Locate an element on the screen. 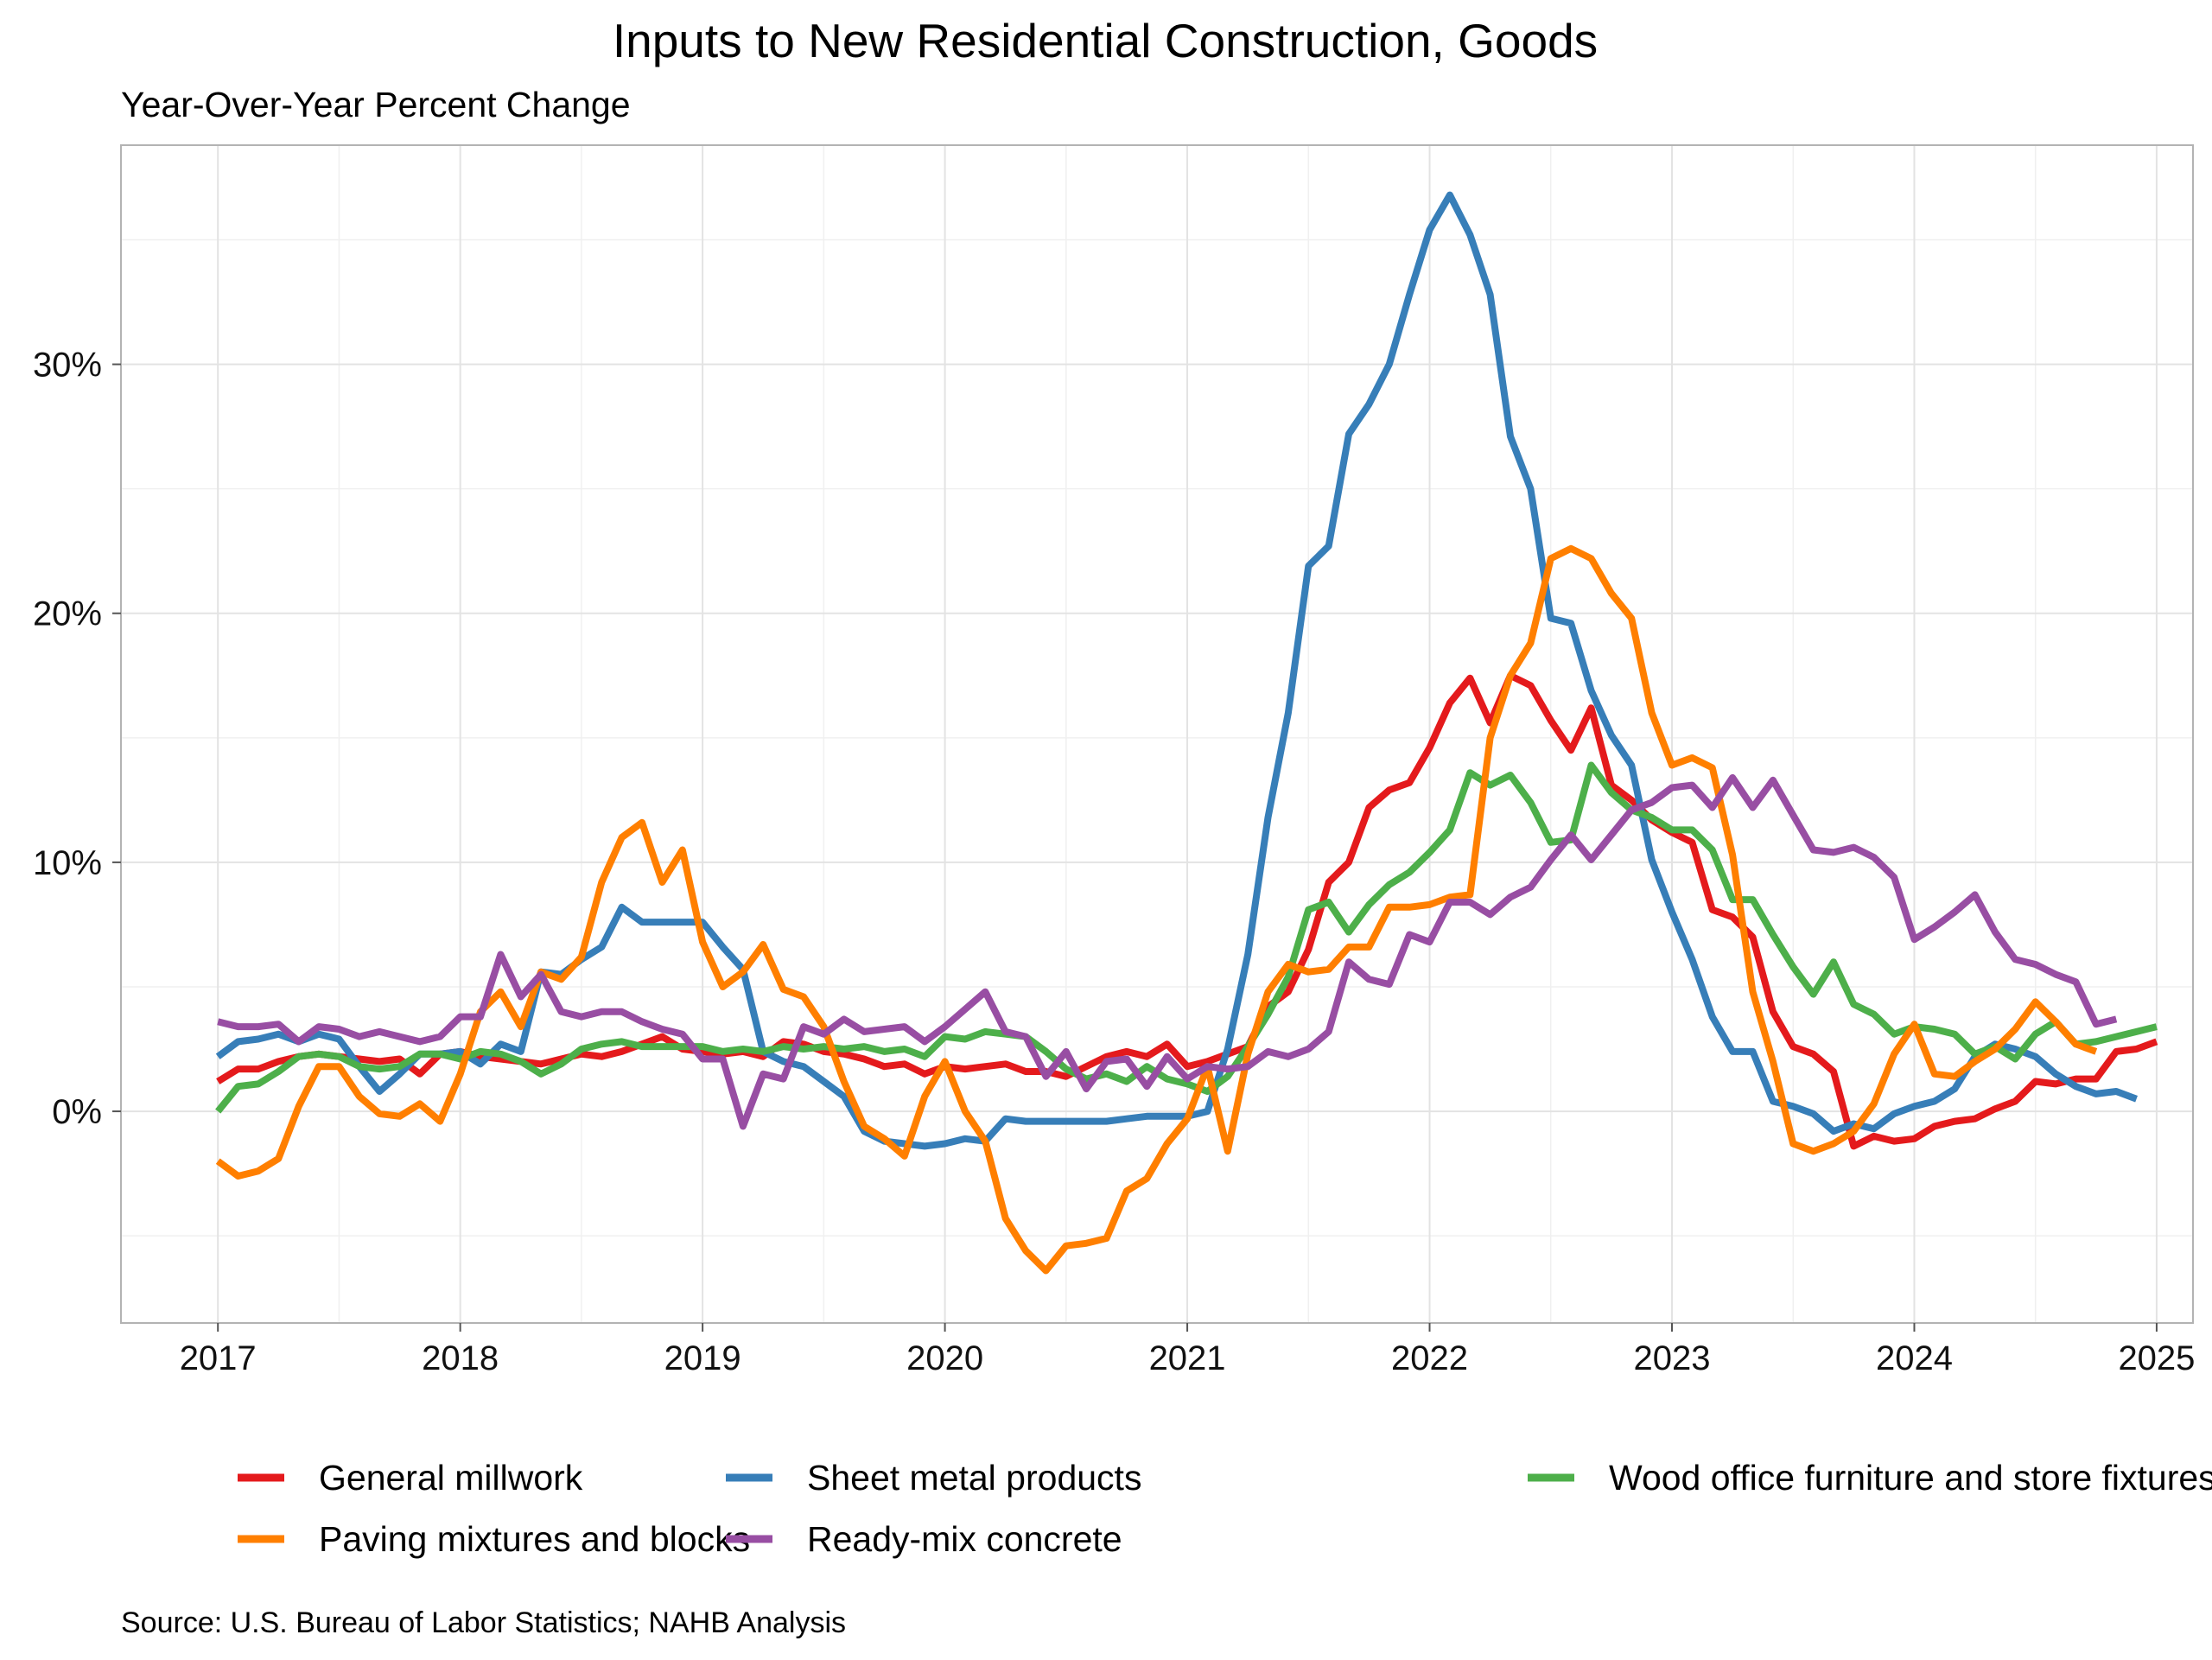 The height and width of the screenshot is (1660, 2212). legend-label-wood-office-furniture-and-store-fixtures: Wood office furniture and store fixtures is located at coordinates (1910, 1478).